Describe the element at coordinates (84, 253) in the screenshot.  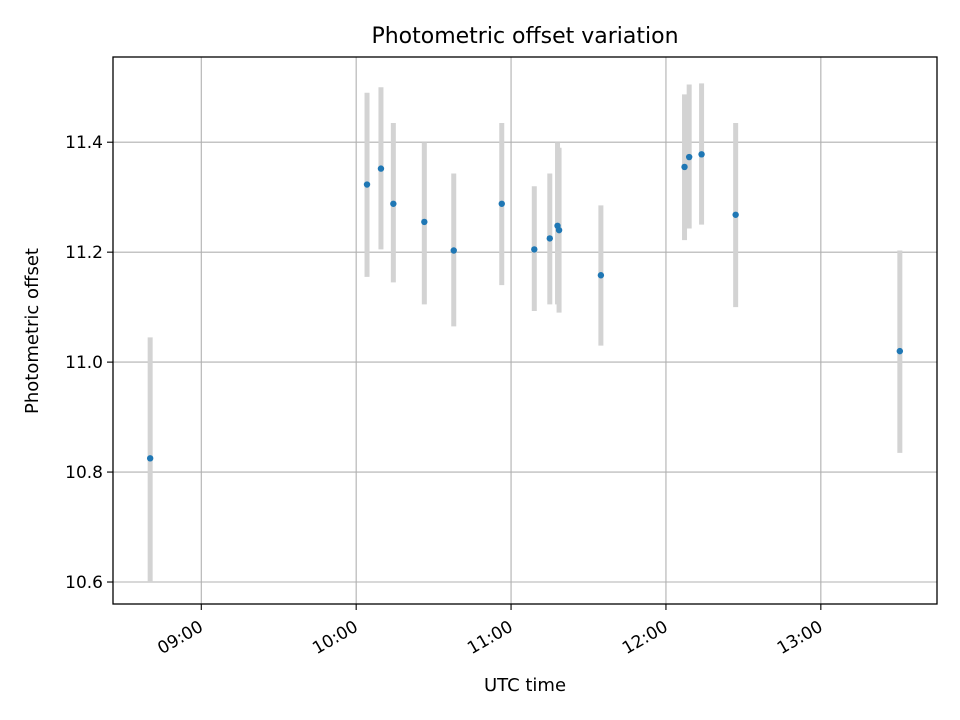
I see `y-tick-label: 11.2` at that location.